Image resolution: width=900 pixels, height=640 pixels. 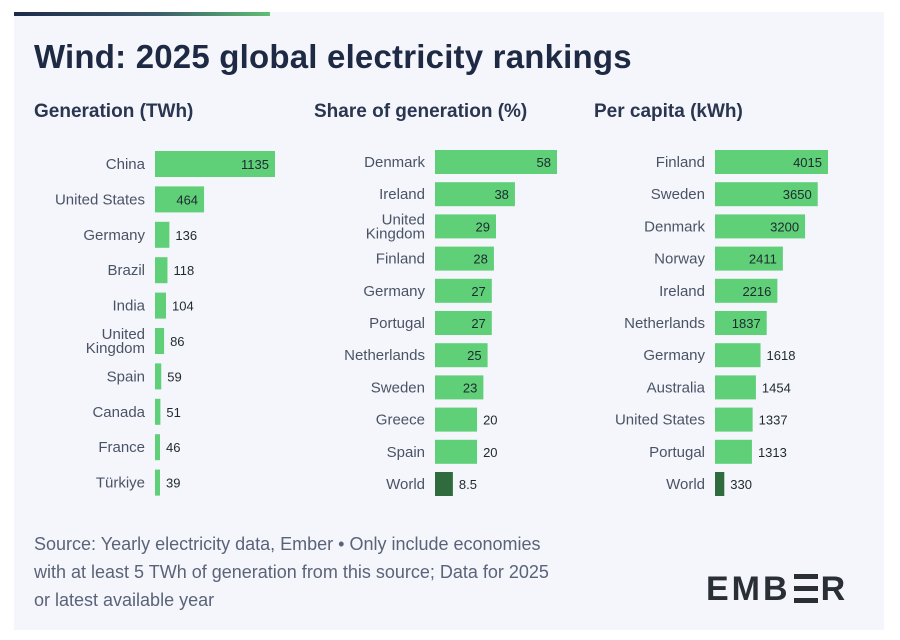 I want to click on category-label: Greece, so click(x=400, y=420).